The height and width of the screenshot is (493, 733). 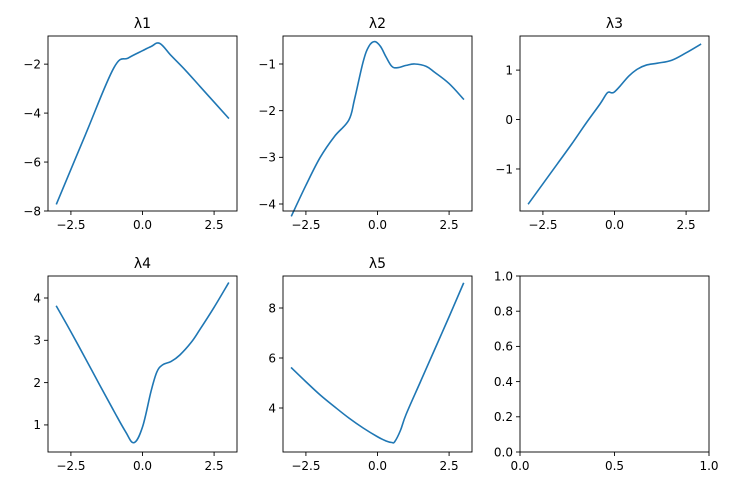 I want to click on y-tick-label: −6, so click(x=32, y=162).